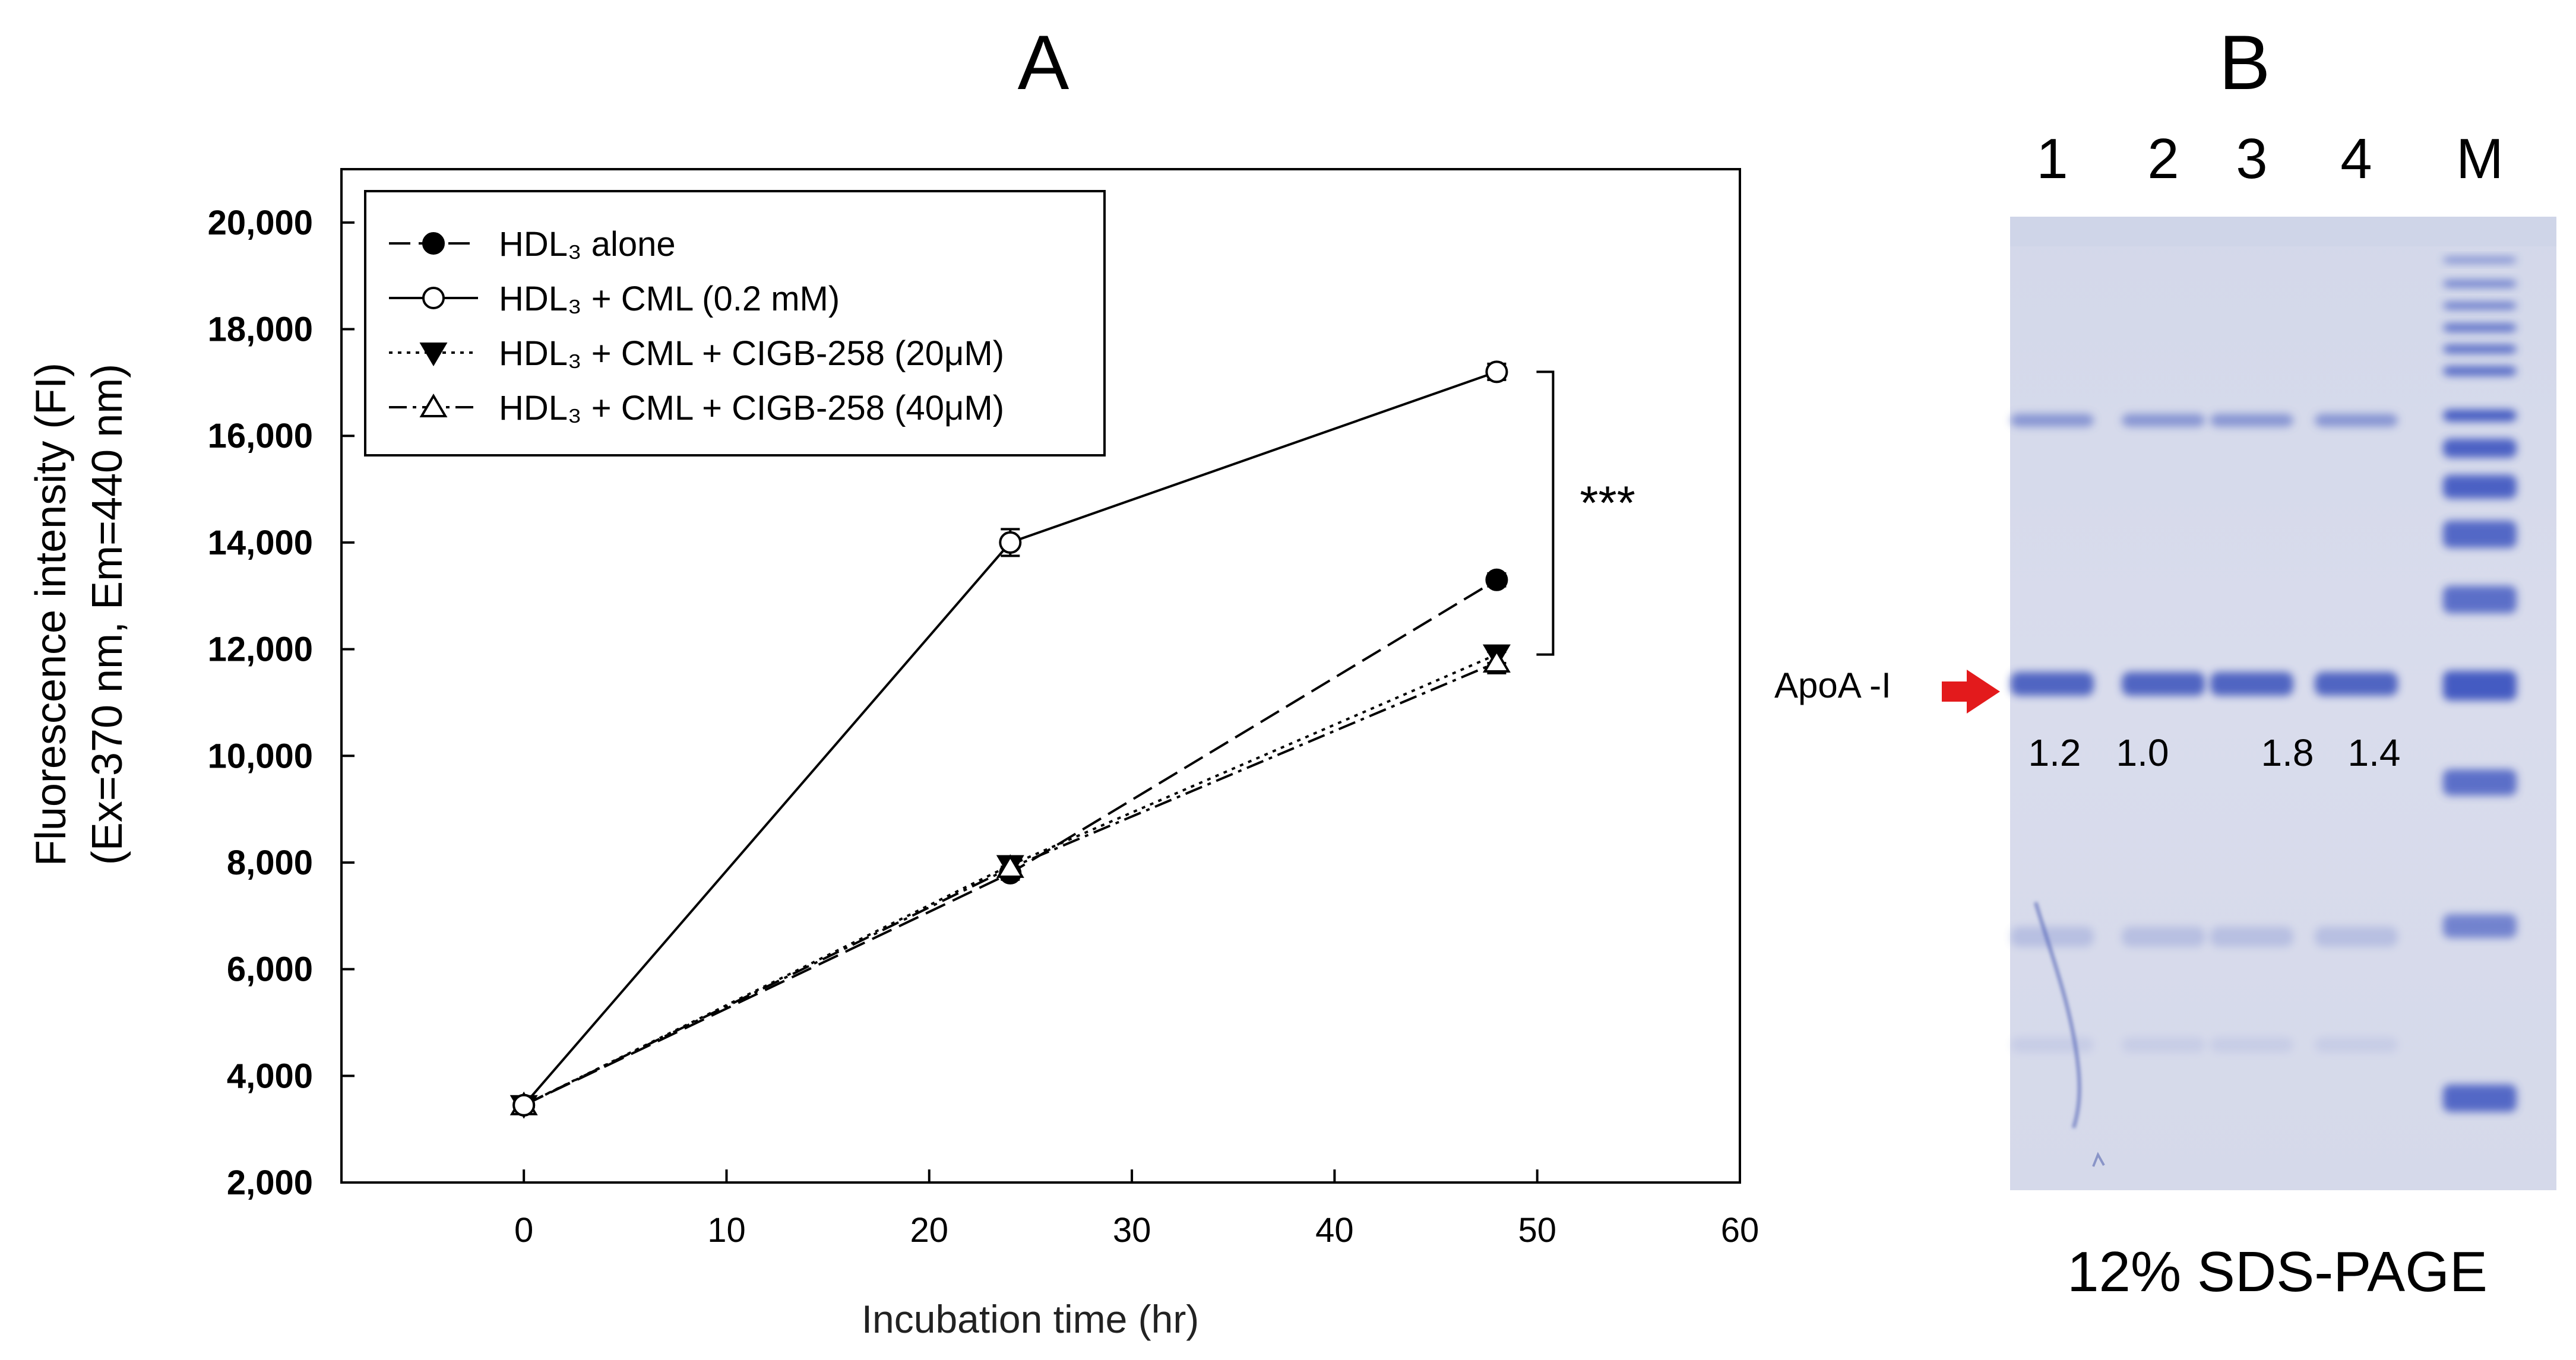 Image resolution: width=2576 pixels, height=1360 pixels. Describe the element at coordinates (751, 354) in the screenshot. I see `legend-label: HDL₃ + CML + CIGB-258 (20μM)` at that location.